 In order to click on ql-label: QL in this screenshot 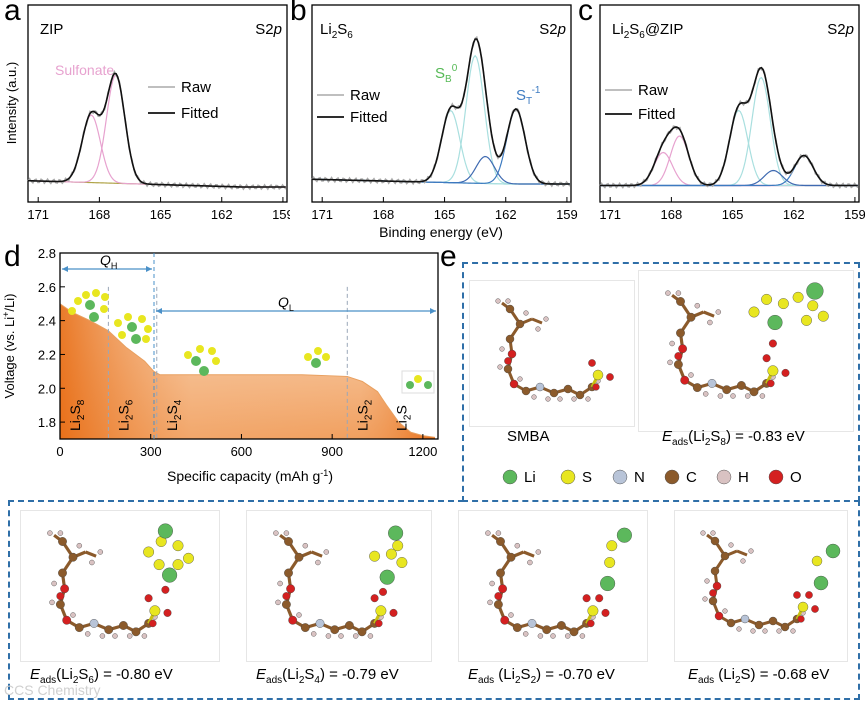, I will do `click(286, 303)`.